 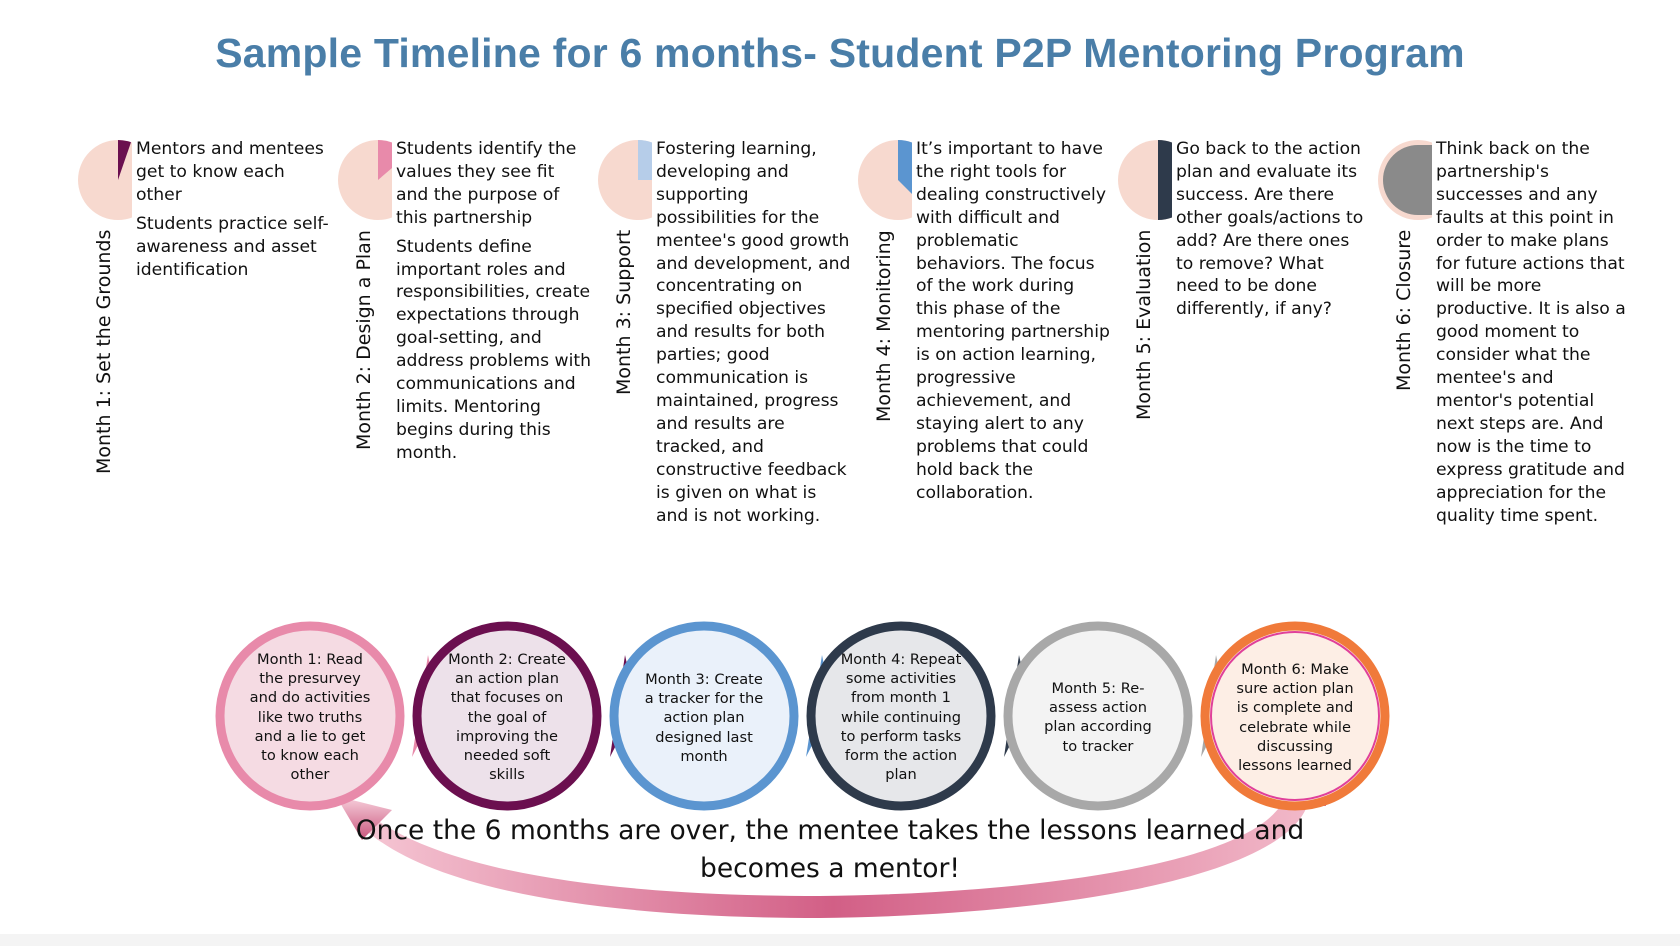 What do you see at coordinates (365, 179) in the screenshot?
I see `month-2-pie-icon` at bounding box center [365, 179].